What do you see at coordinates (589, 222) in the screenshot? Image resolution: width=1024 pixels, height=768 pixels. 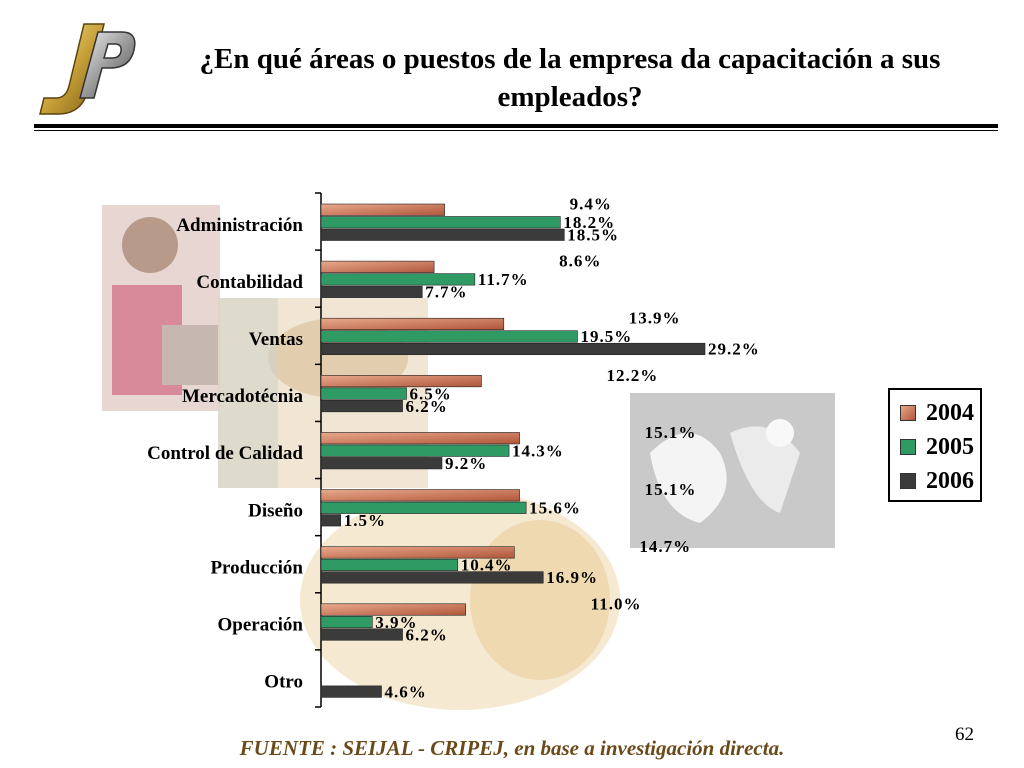 I see `data-label-2005-administracion: 18.2%` at bounding box center [589, 222].